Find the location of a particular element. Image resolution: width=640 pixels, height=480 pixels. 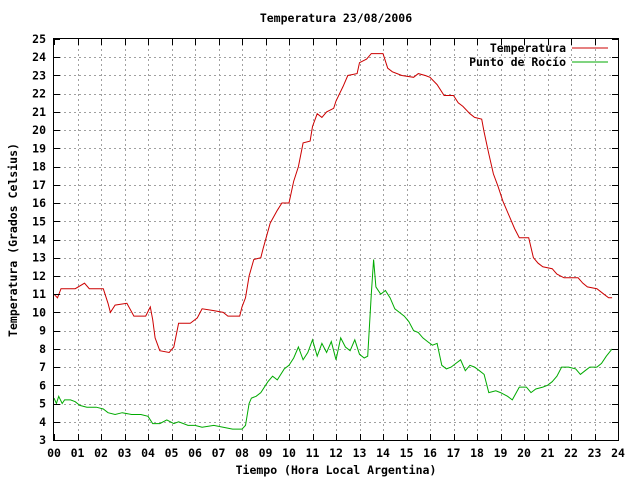

y-tick-label: 17 is located at coordinates (39, 185).